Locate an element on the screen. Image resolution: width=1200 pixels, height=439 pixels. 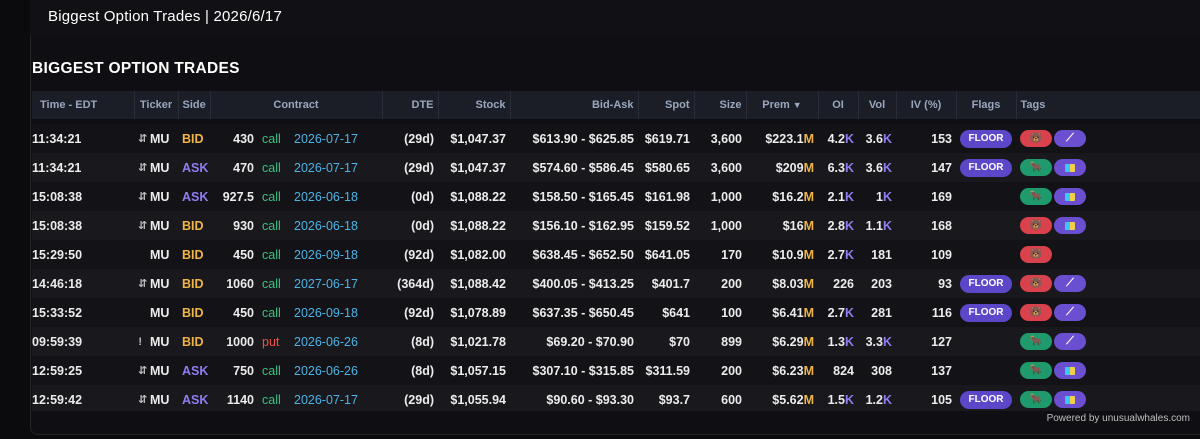
tags-cell: 🐻 is located at coordinates (1108, 225).